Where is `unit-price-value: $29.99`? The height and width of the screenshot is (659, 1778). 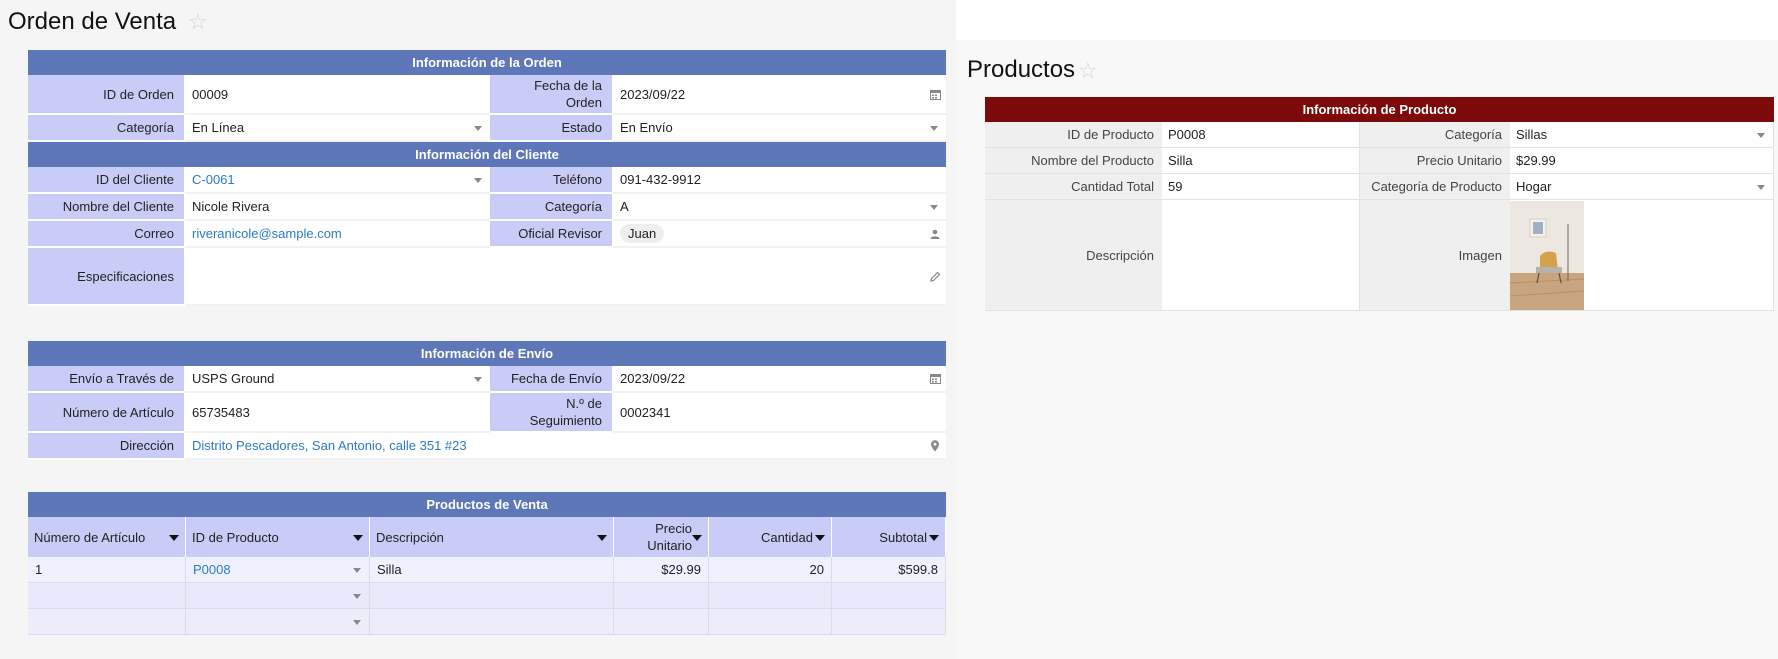 unit-price-value: $29.99 is located at coordinates (1536, 160).